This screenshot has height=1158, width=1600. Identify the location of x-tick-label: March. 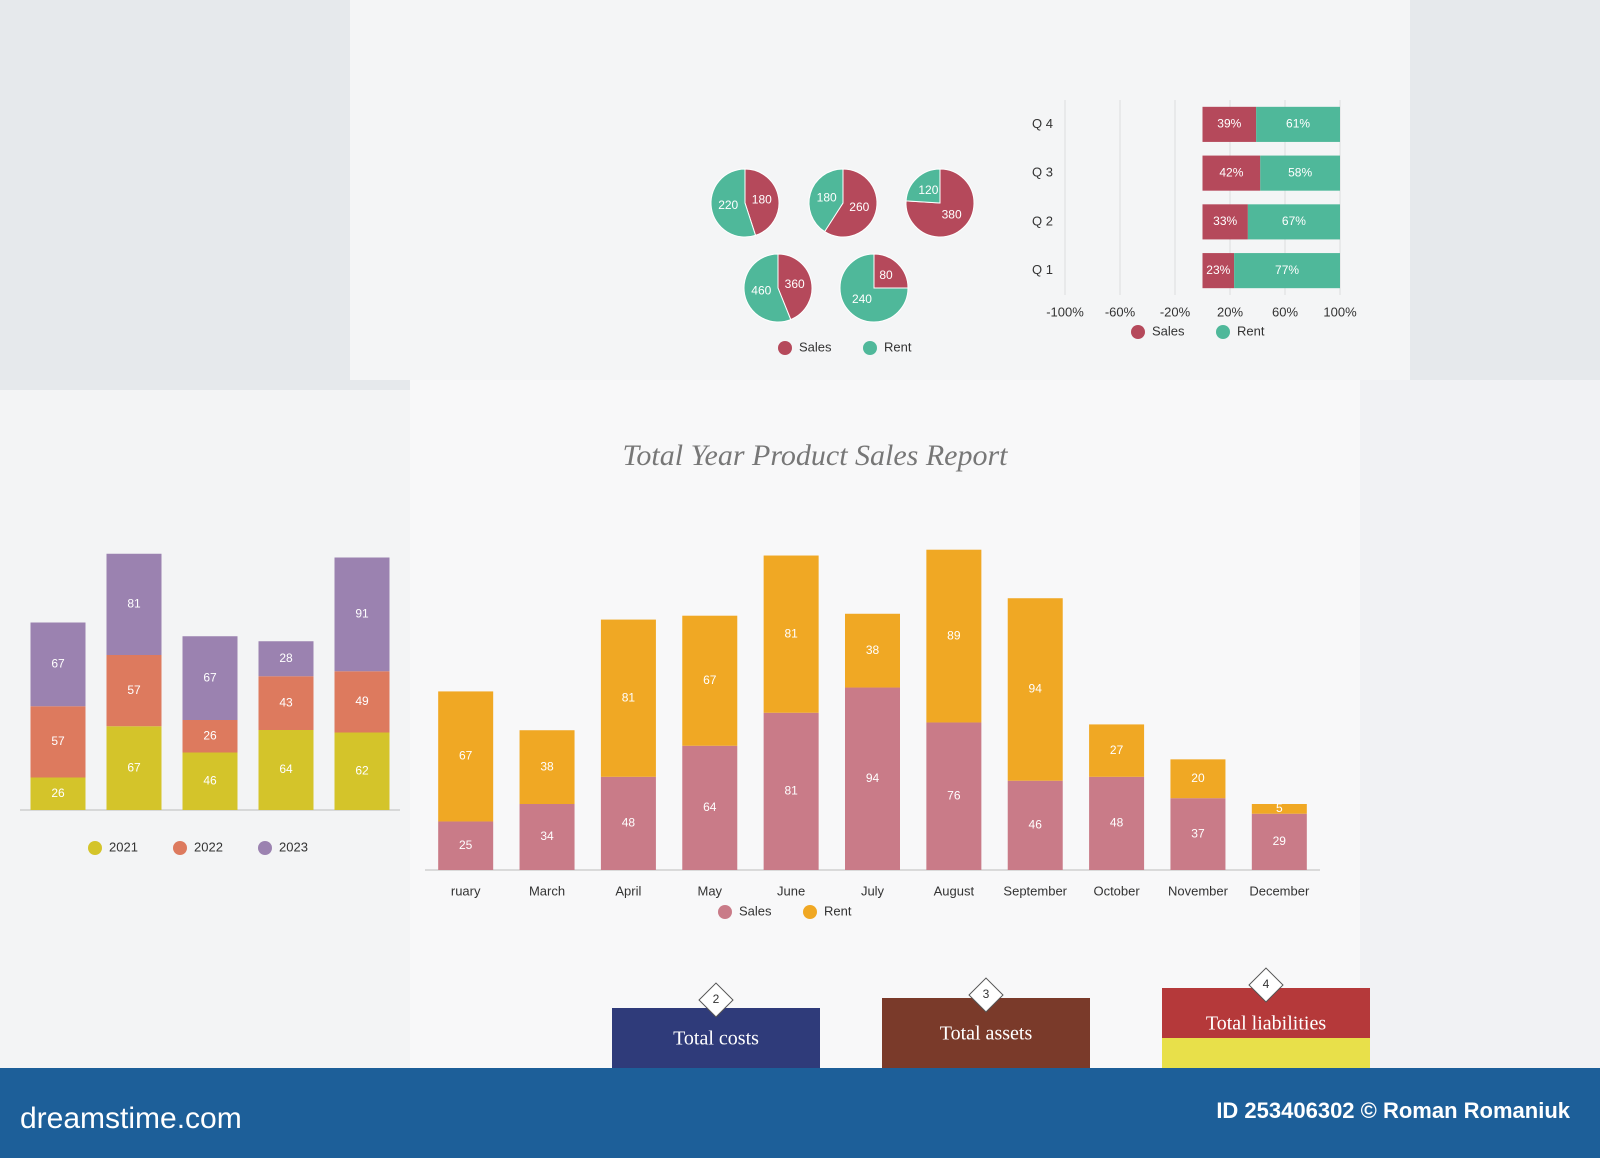
(547, 890).